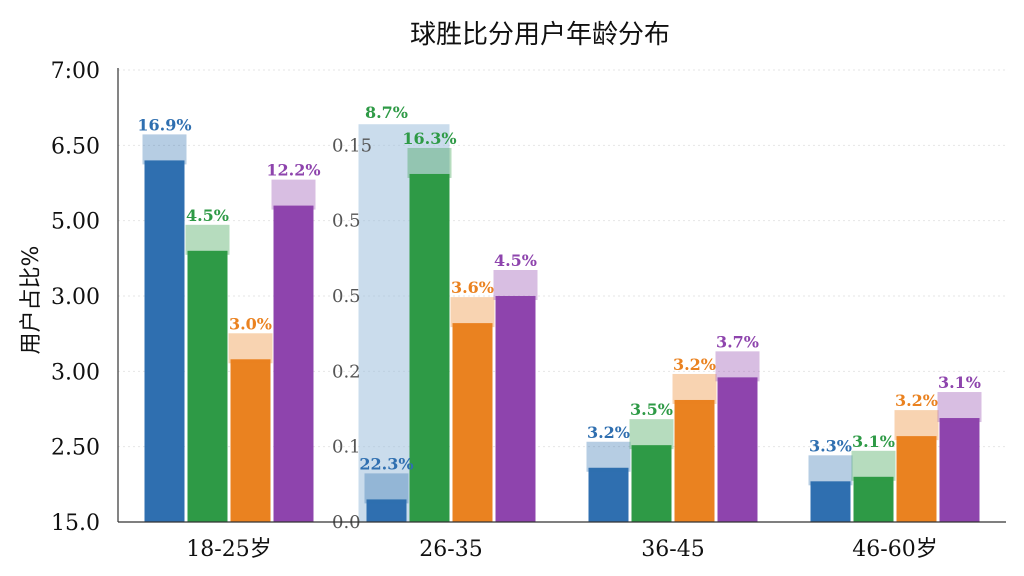 This screenshot has height=576, width=1024. I want to click on bar-value-label: 12.2%, so click(293, 170).